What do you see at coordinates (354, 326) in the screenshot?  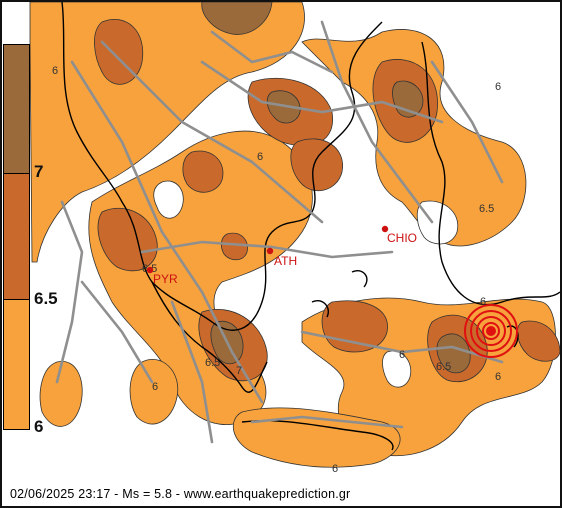 I see `region-65-h` at bounding box center [354, 326].